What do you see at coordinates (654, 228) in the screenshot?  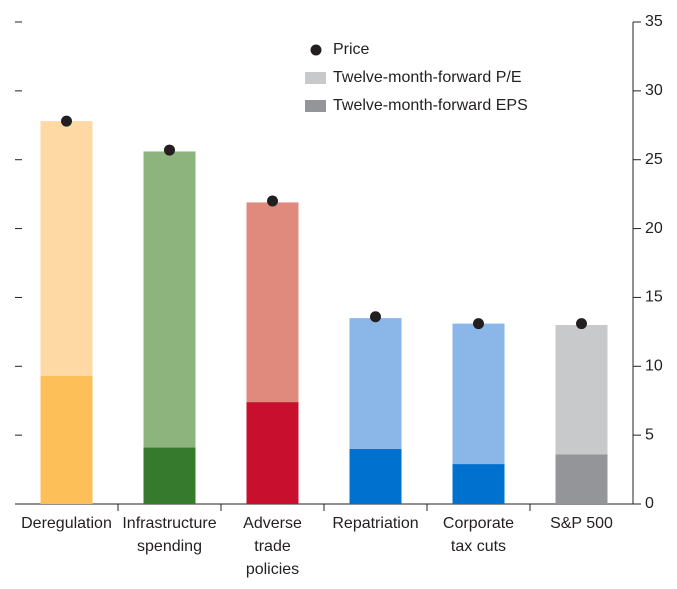 I see `y-tick-label: 20` at bounding box center [654, 228].